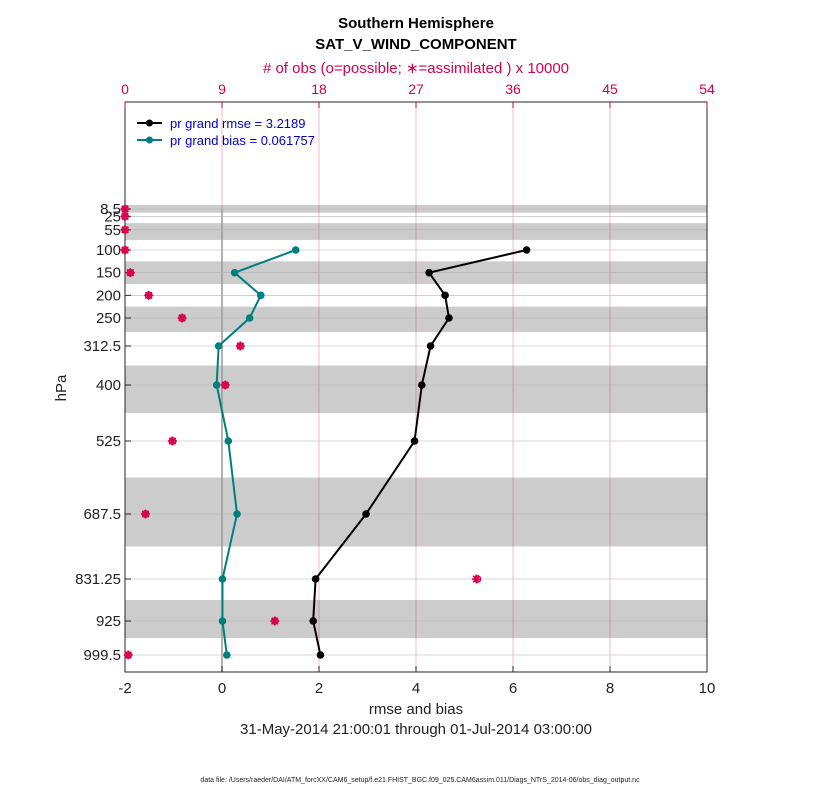  What do you see at coordinates (416, 688) in the screenshot?
I see `x-tick-label: 4` at bounding box center [416, 688].